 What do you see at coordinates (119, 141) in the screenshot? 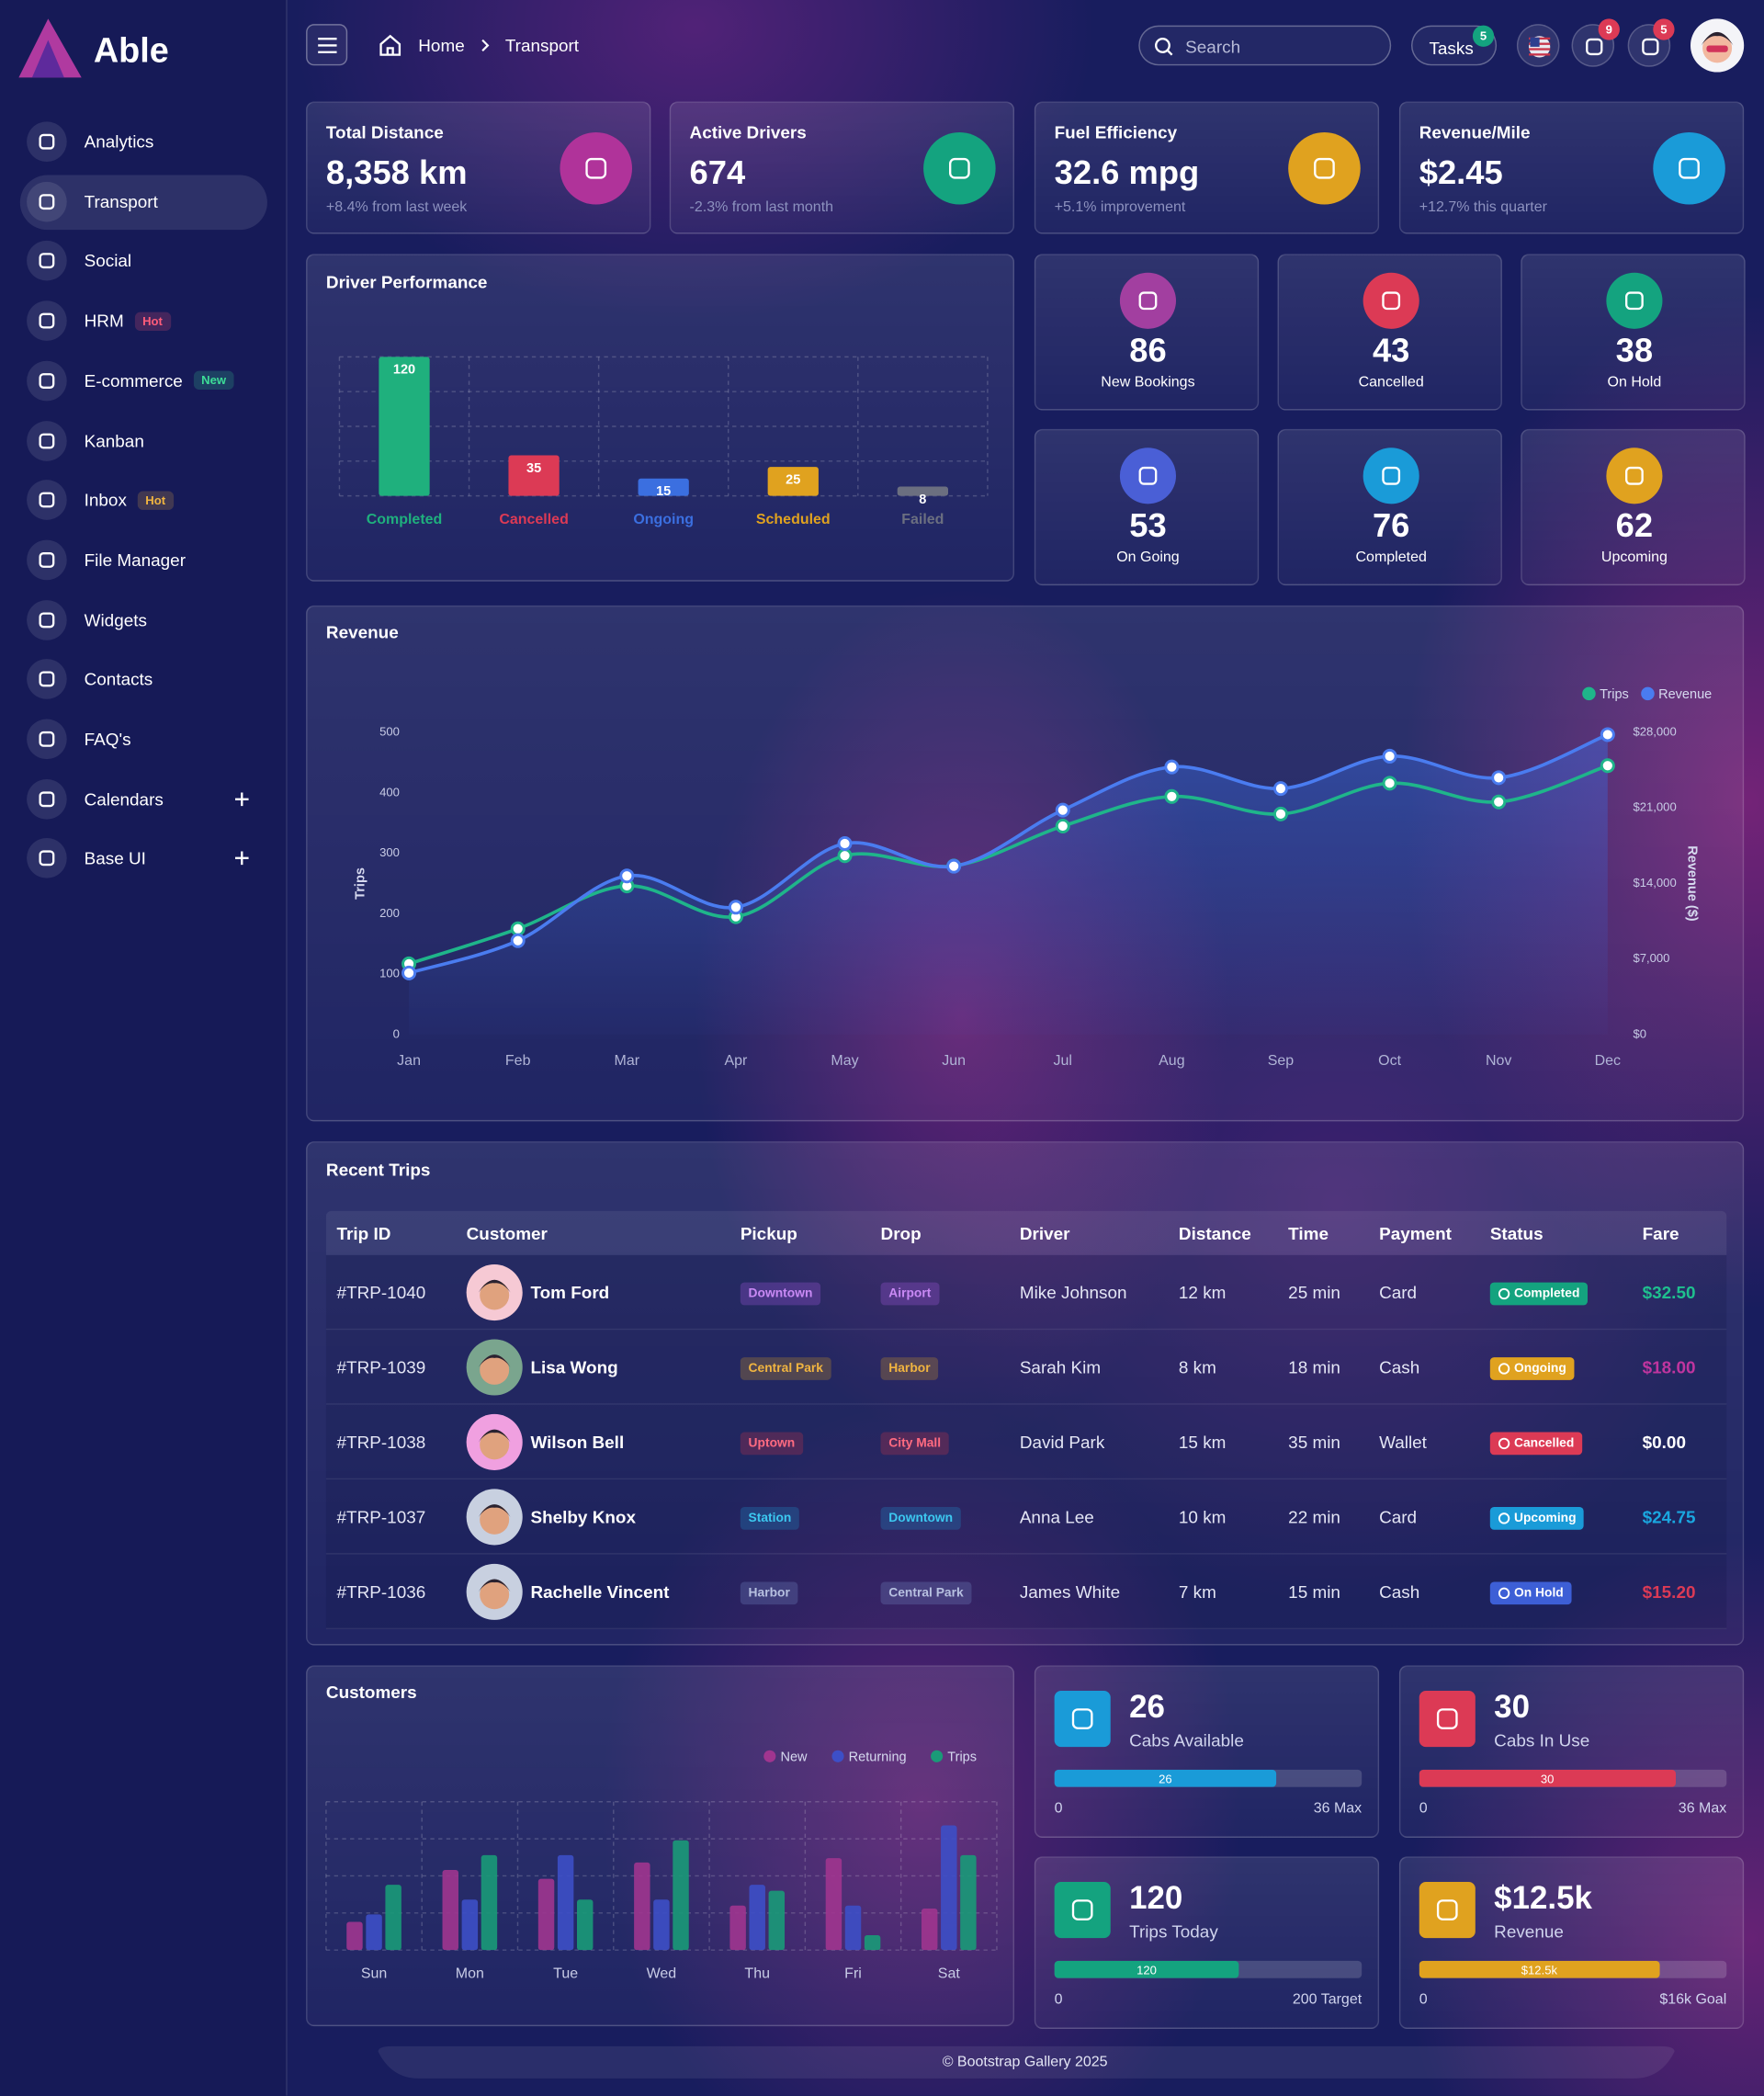
I see `menu-item: Analytics` at bounding box center [119, 141].